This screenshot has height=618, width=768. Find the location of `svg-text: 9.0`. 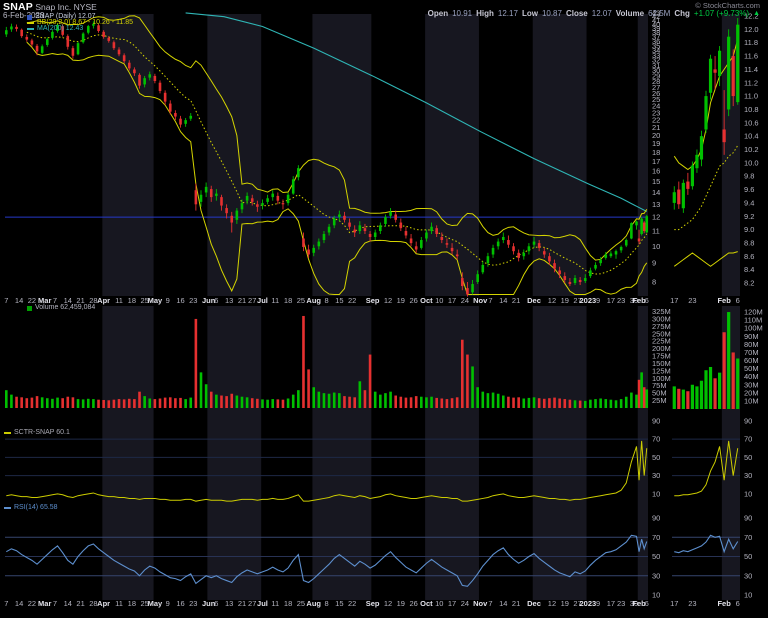

svg-text: 9.0 is located at coordinates (749, 229).